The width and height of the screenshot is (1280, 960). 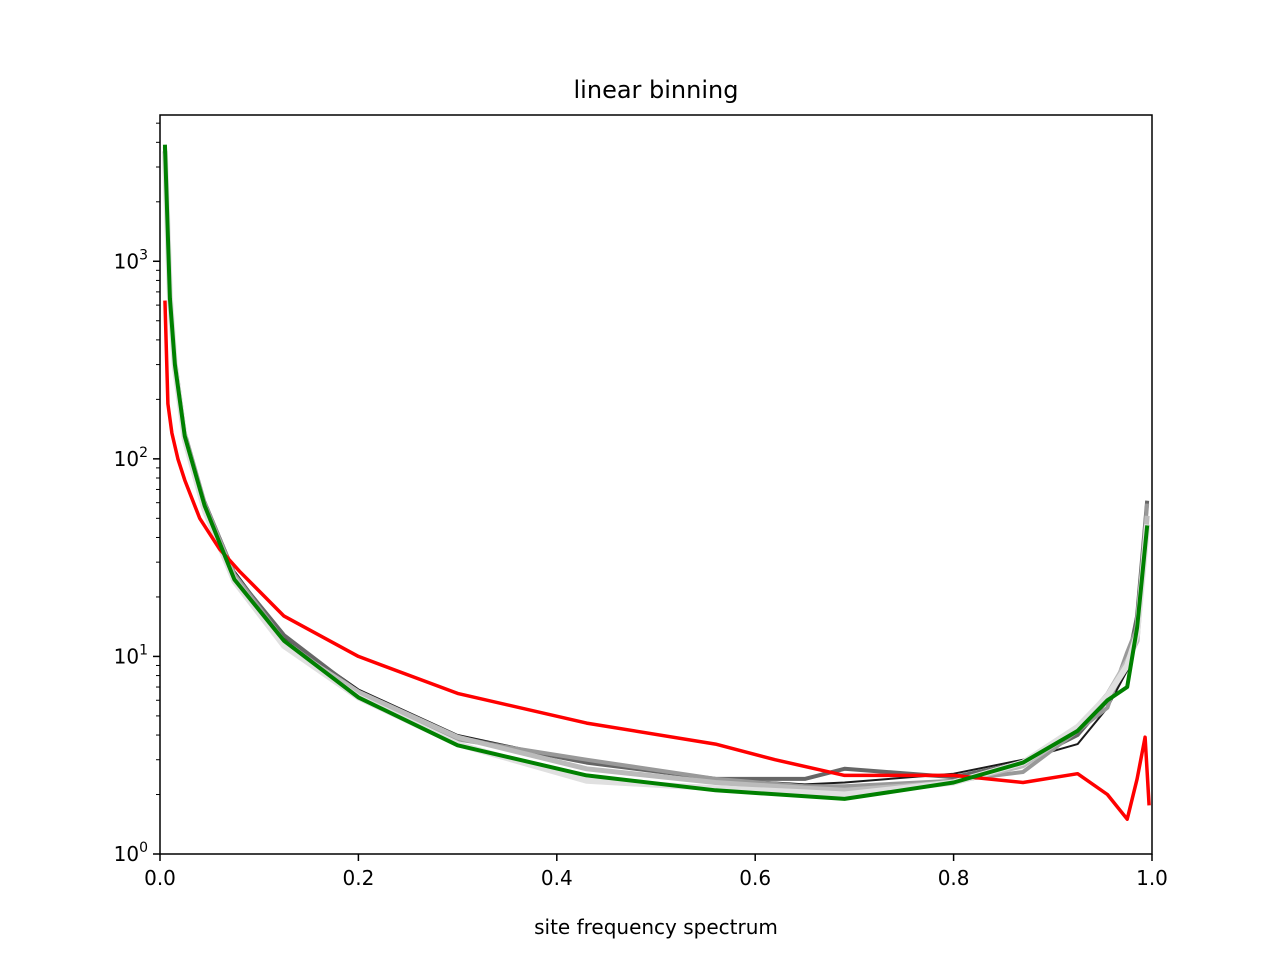 What do you see at coordinates (954, 878) in the screenshot?
I see `x-tick-label: 0.8` at bounding box center [954, 878].